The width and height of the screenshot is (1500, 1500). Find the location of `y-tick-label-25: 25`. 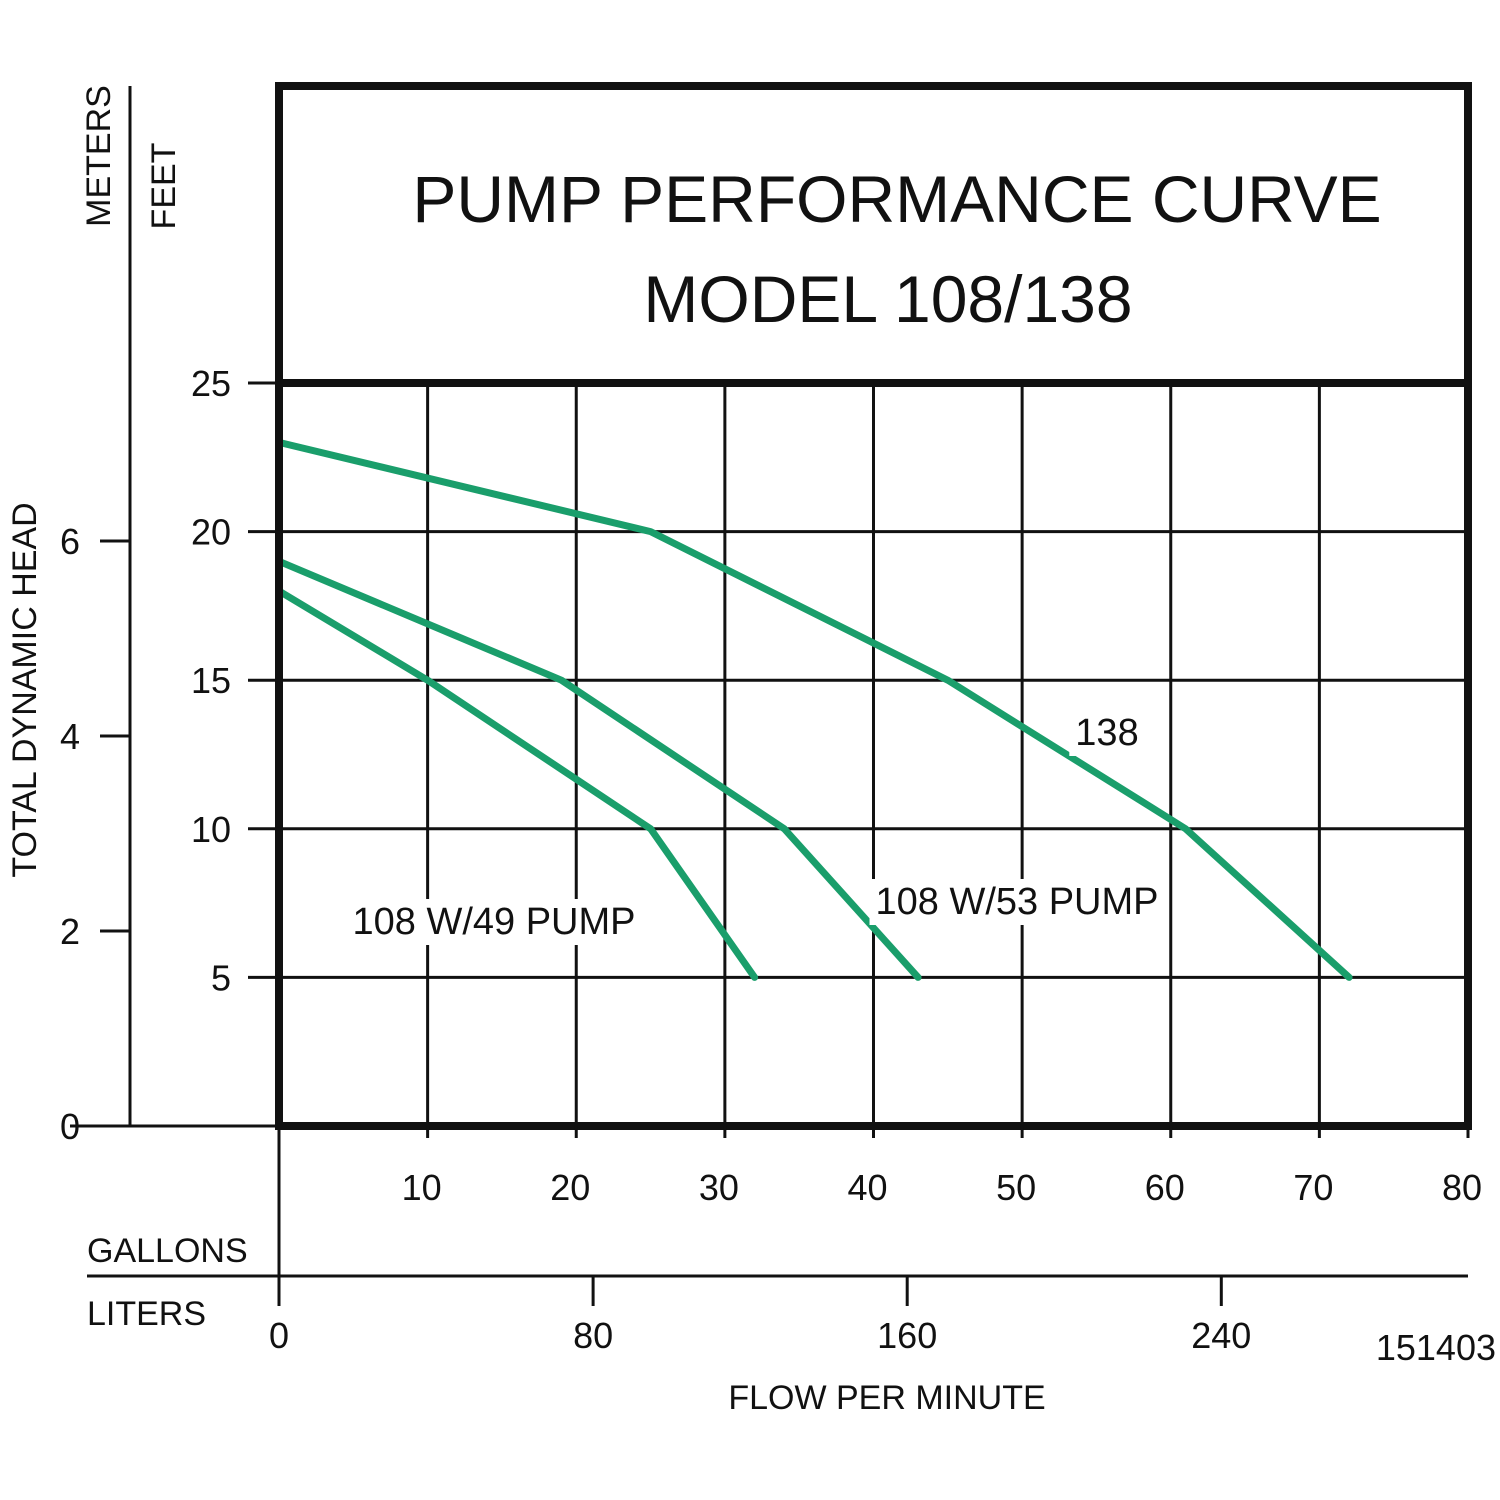

y-tick-label-25: 25 is located at coordinates (211, 383).